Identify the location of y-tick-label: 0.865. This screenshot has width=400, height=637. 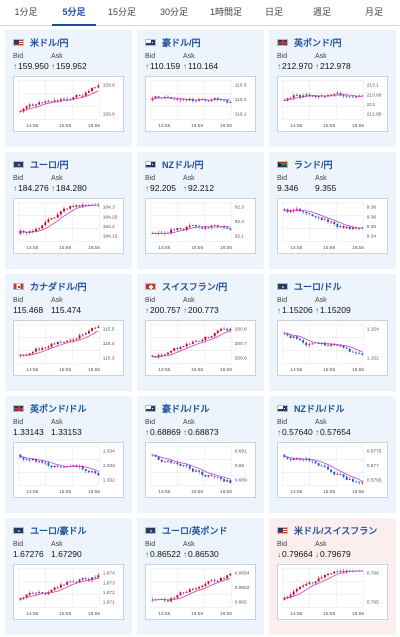
(241, 603).